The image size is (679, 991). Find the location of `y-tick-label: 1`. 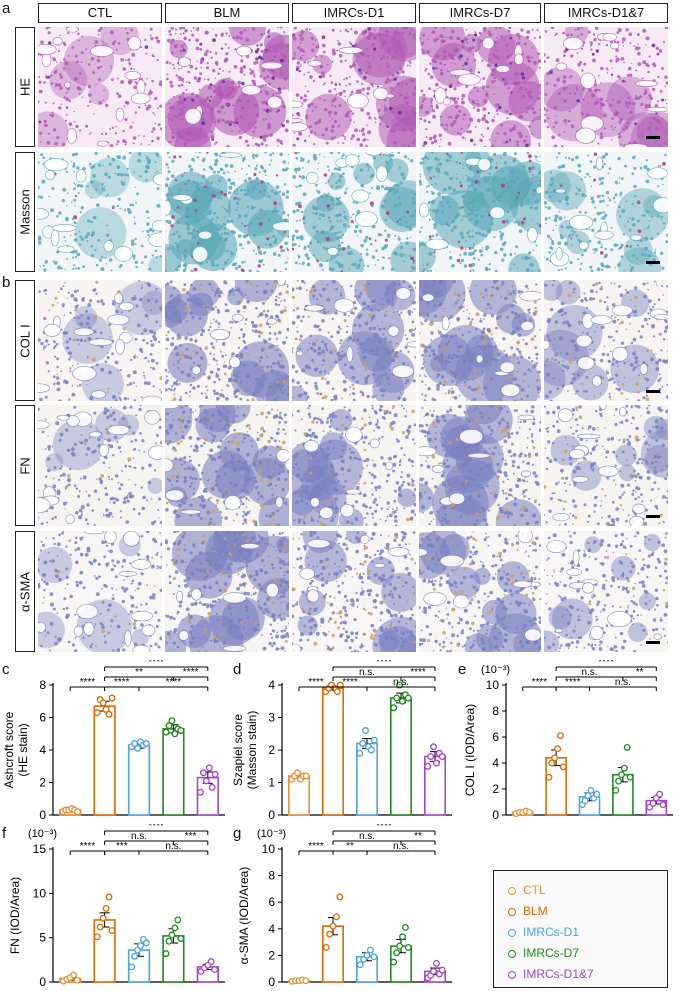

y-tick-label: 1 is located at coordinates (271, 783).